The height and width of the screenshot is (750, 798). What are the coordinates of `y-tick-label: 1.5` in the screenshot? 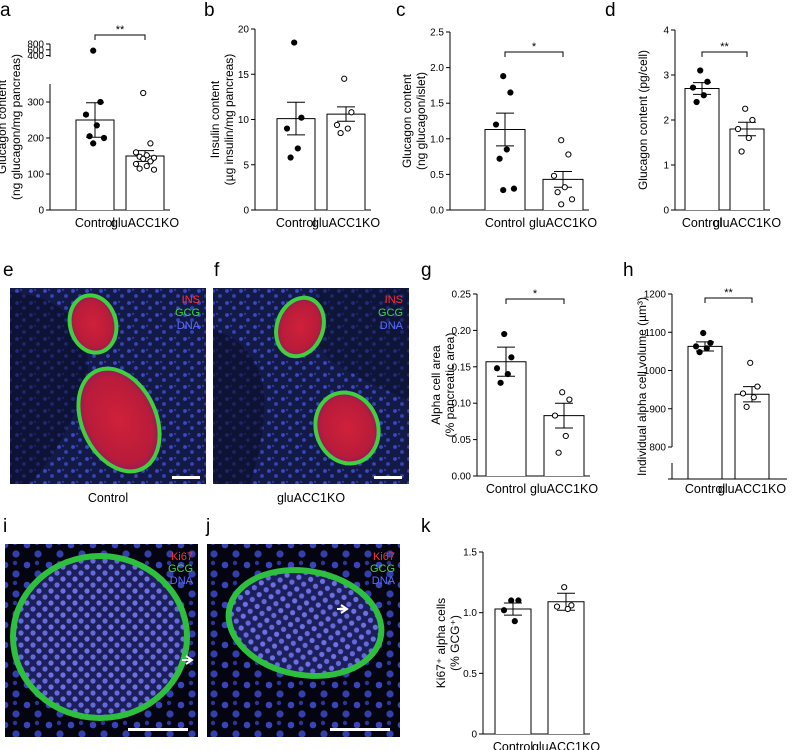 It's located at (437, 104).